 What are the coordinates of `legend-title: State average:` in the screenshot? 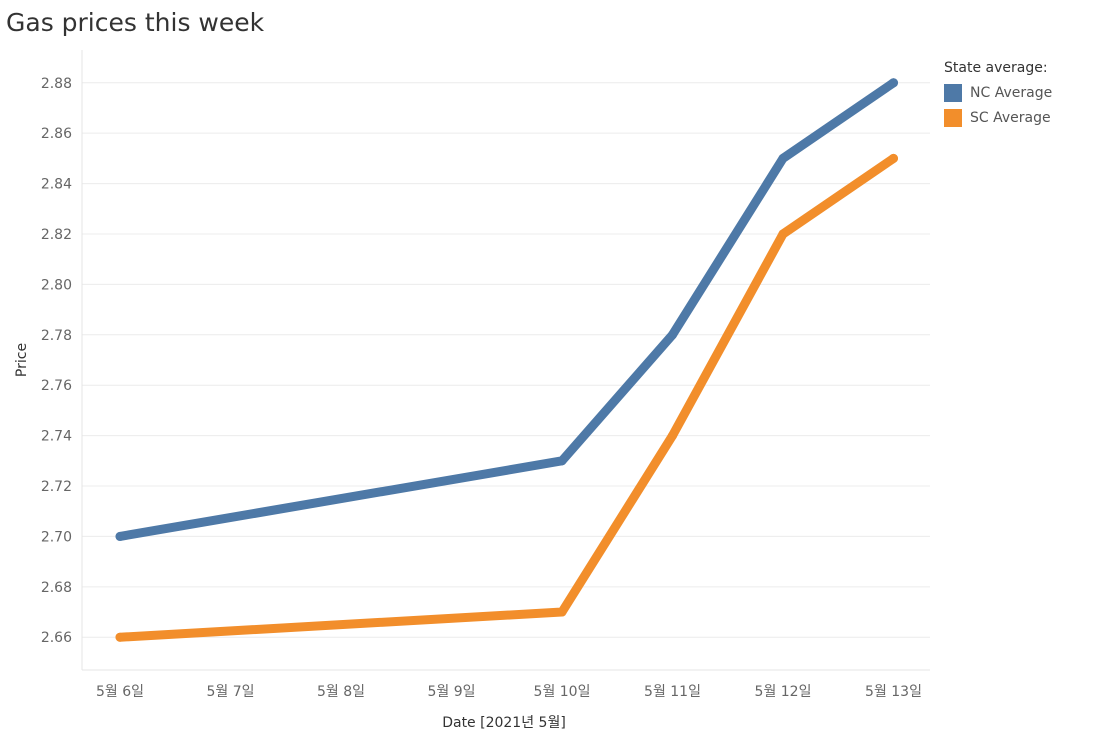 It's located at (996, 68).